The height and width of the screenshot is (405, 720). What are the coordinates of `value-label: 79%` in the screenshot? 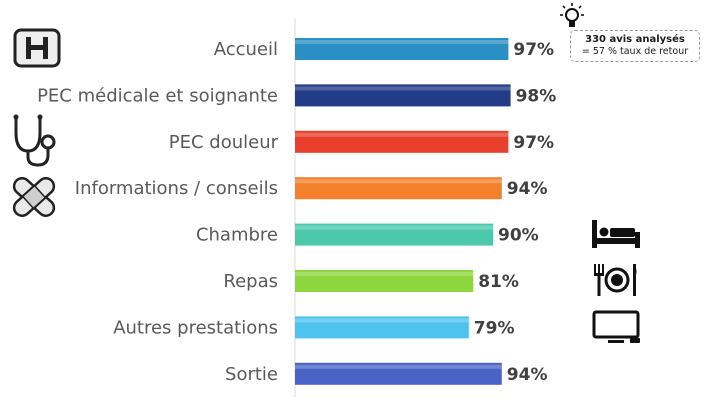 It's located at (494, 328).